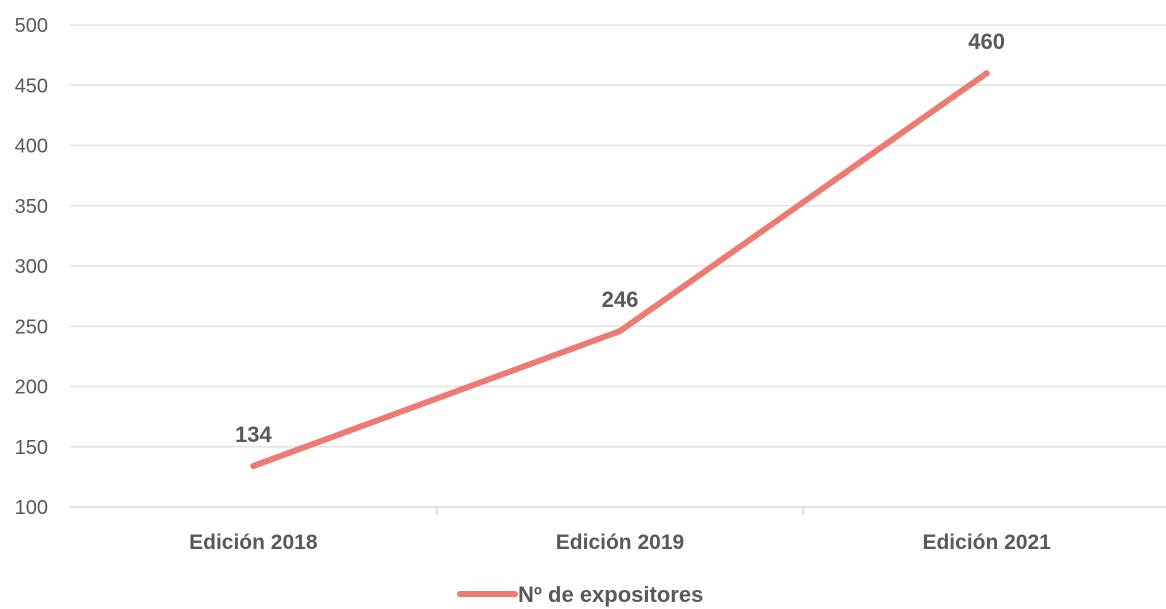 This screenshot has height=609, width=1166. What do you see at coordinates (31, 327) in the screenshot?
I see `y-tick-label: 250` at bounding box center [31, 327].